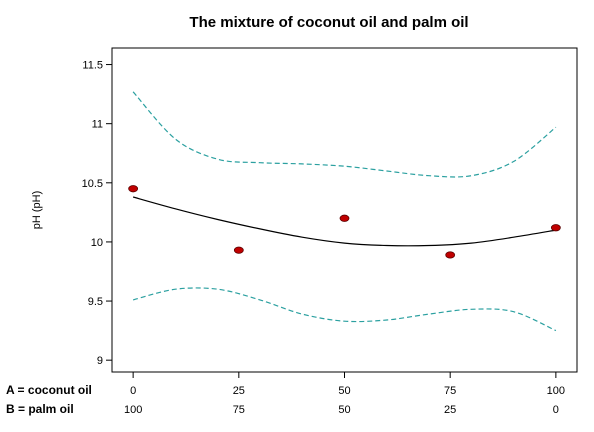 Image resolution: width=594 pixels, height=432 pixels. What do you see at coordinates (133, 410) in the screenshot?
I see `x-tick-label-b: 100` at bounding box center [133, 410].